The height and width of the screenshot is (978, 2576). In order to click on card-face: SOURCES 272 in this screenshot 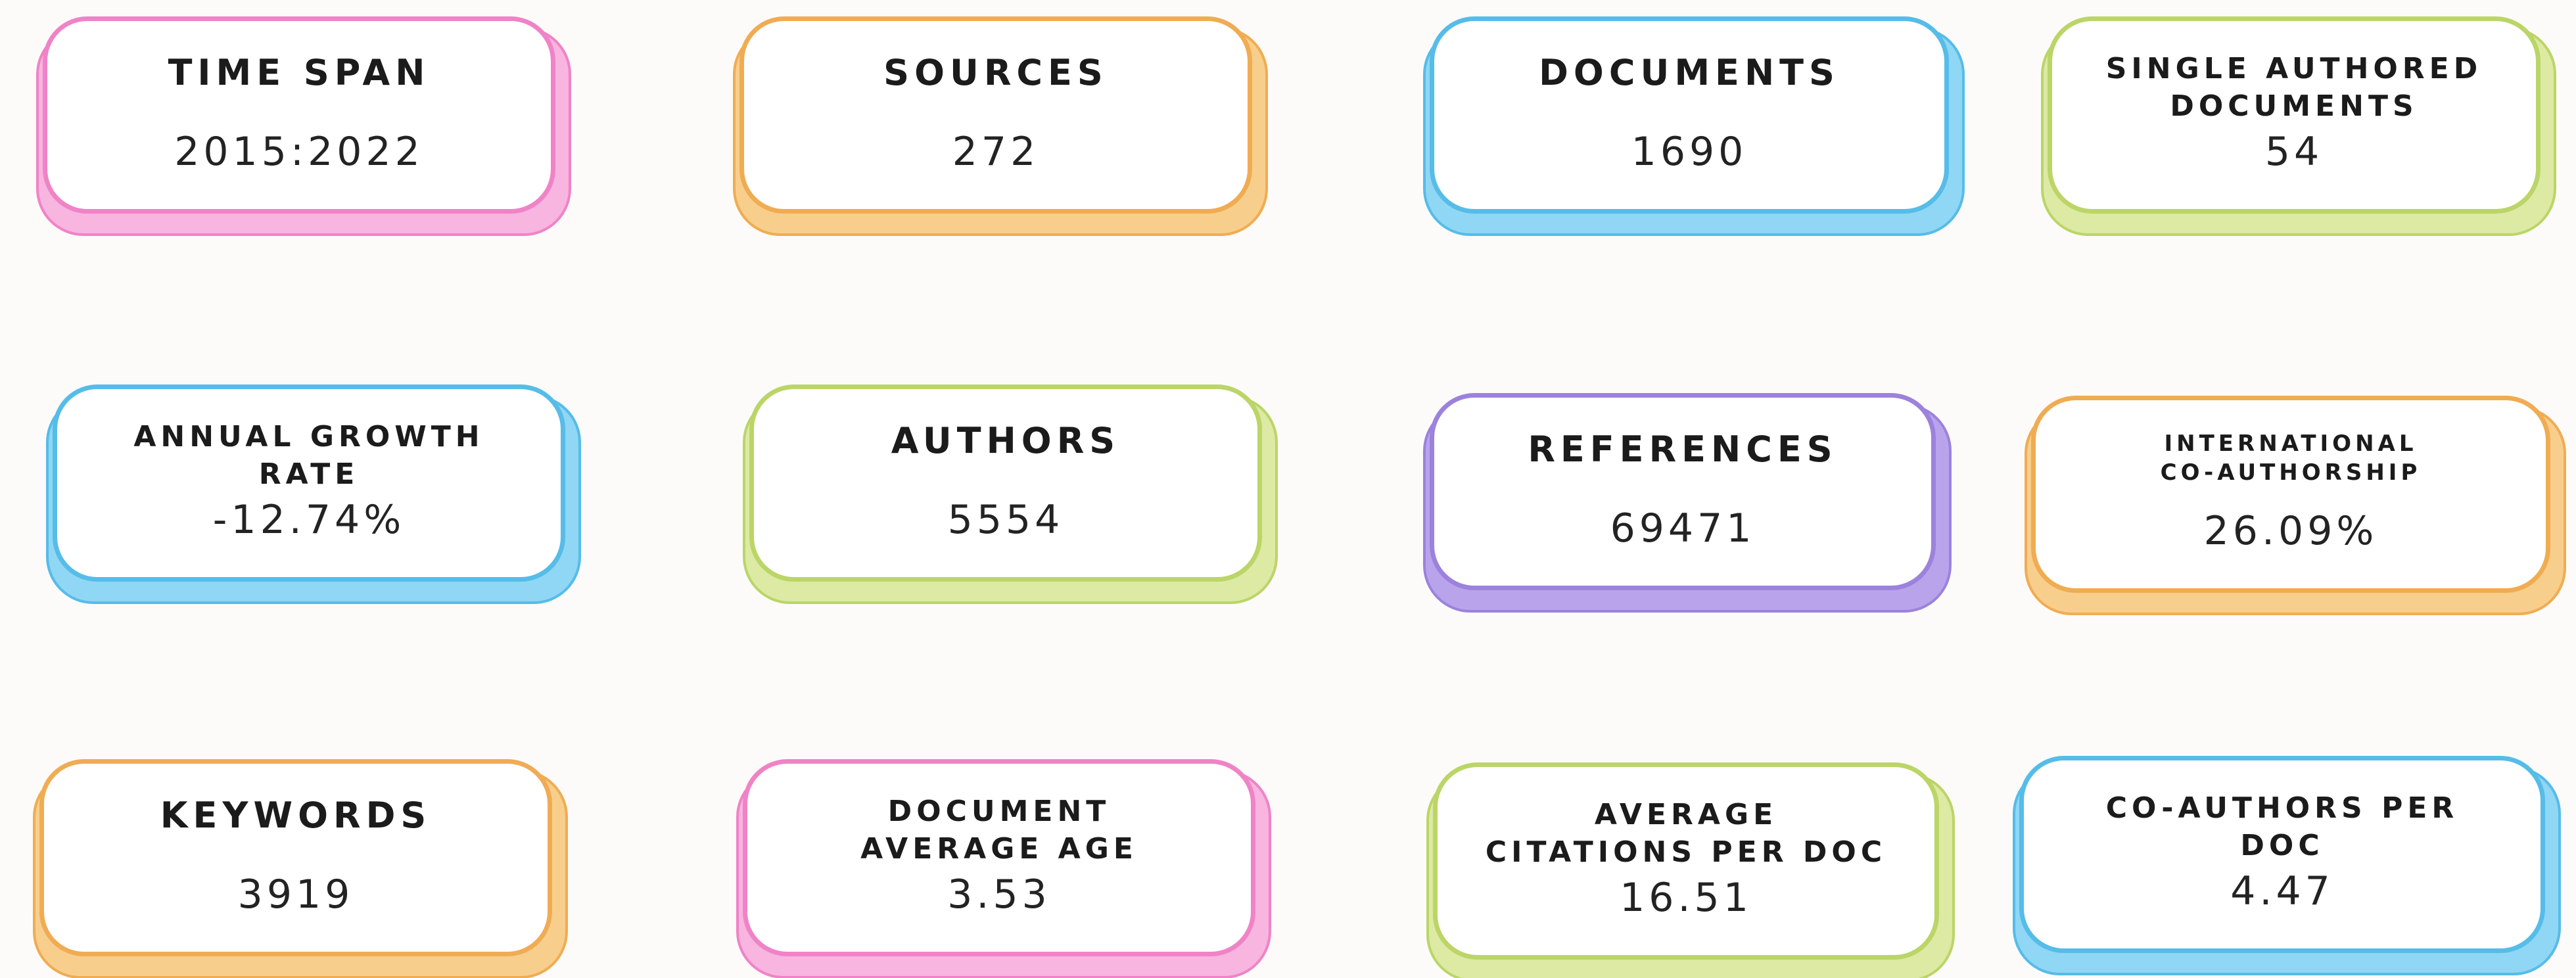, I will do `click(995, 115)`.